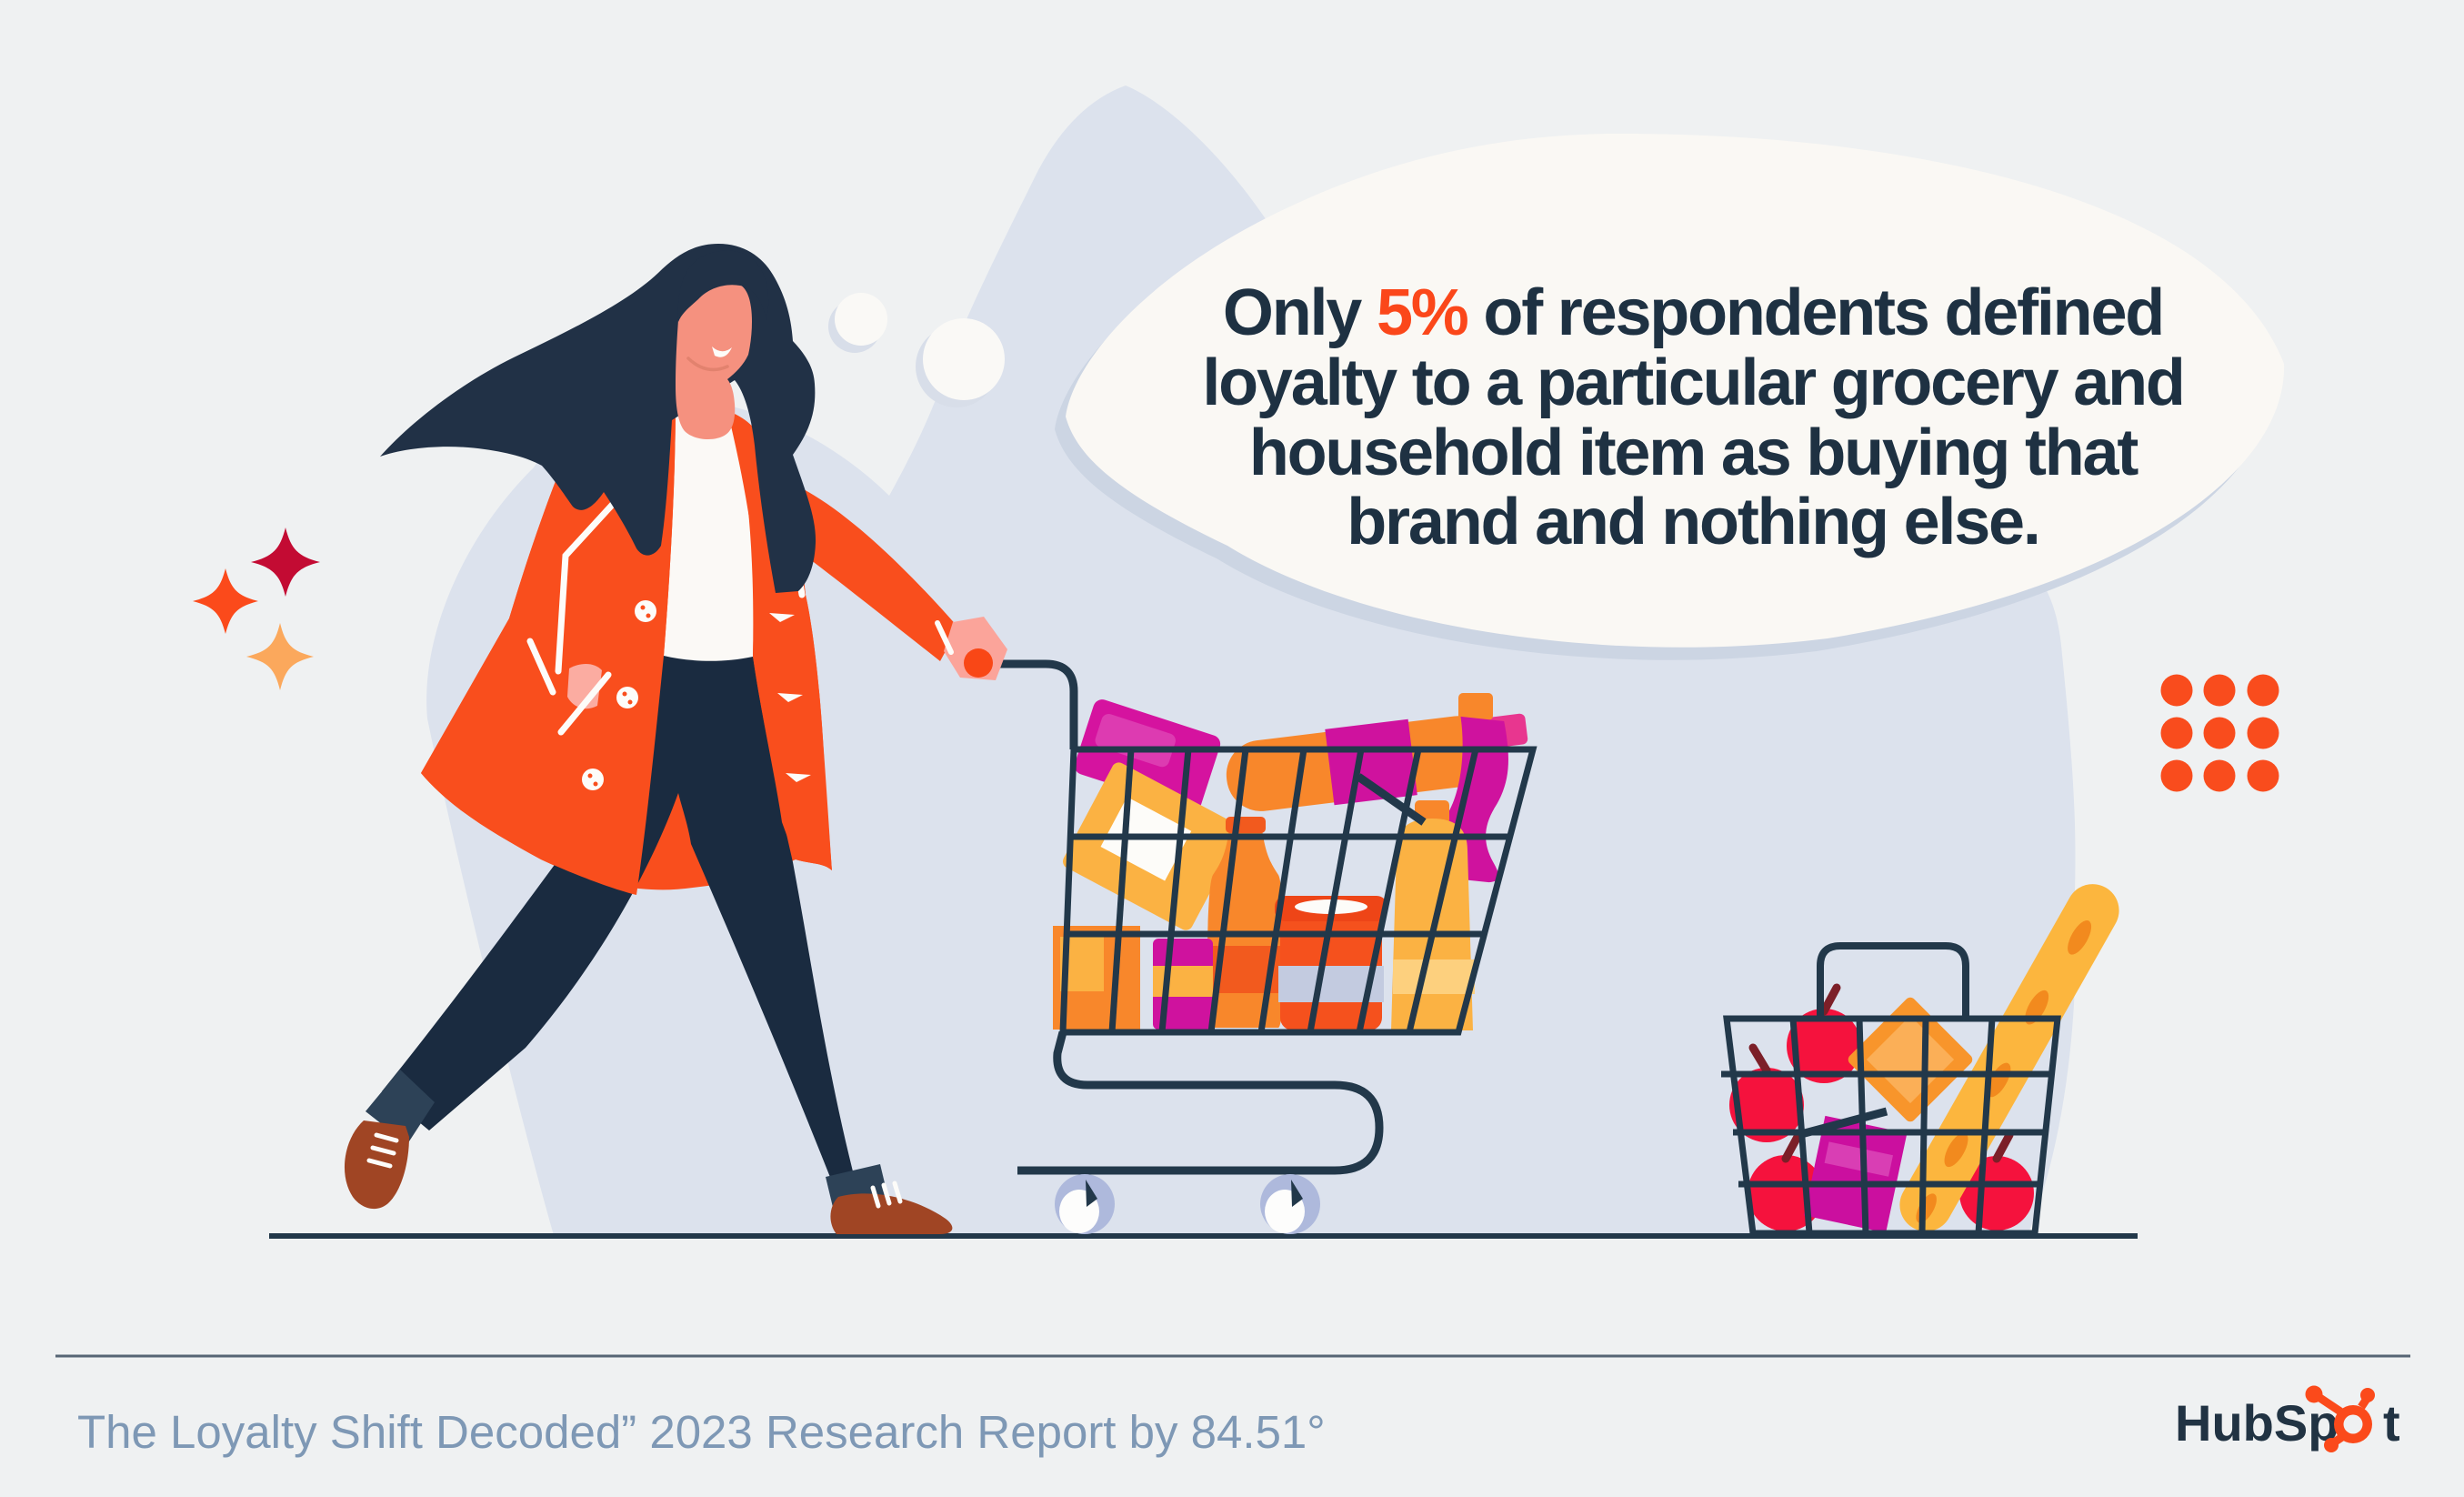 The height and width of the screenshot is (1497, 2464). I want to click on svg-text: brand and nothing else., so click(1692, 522).